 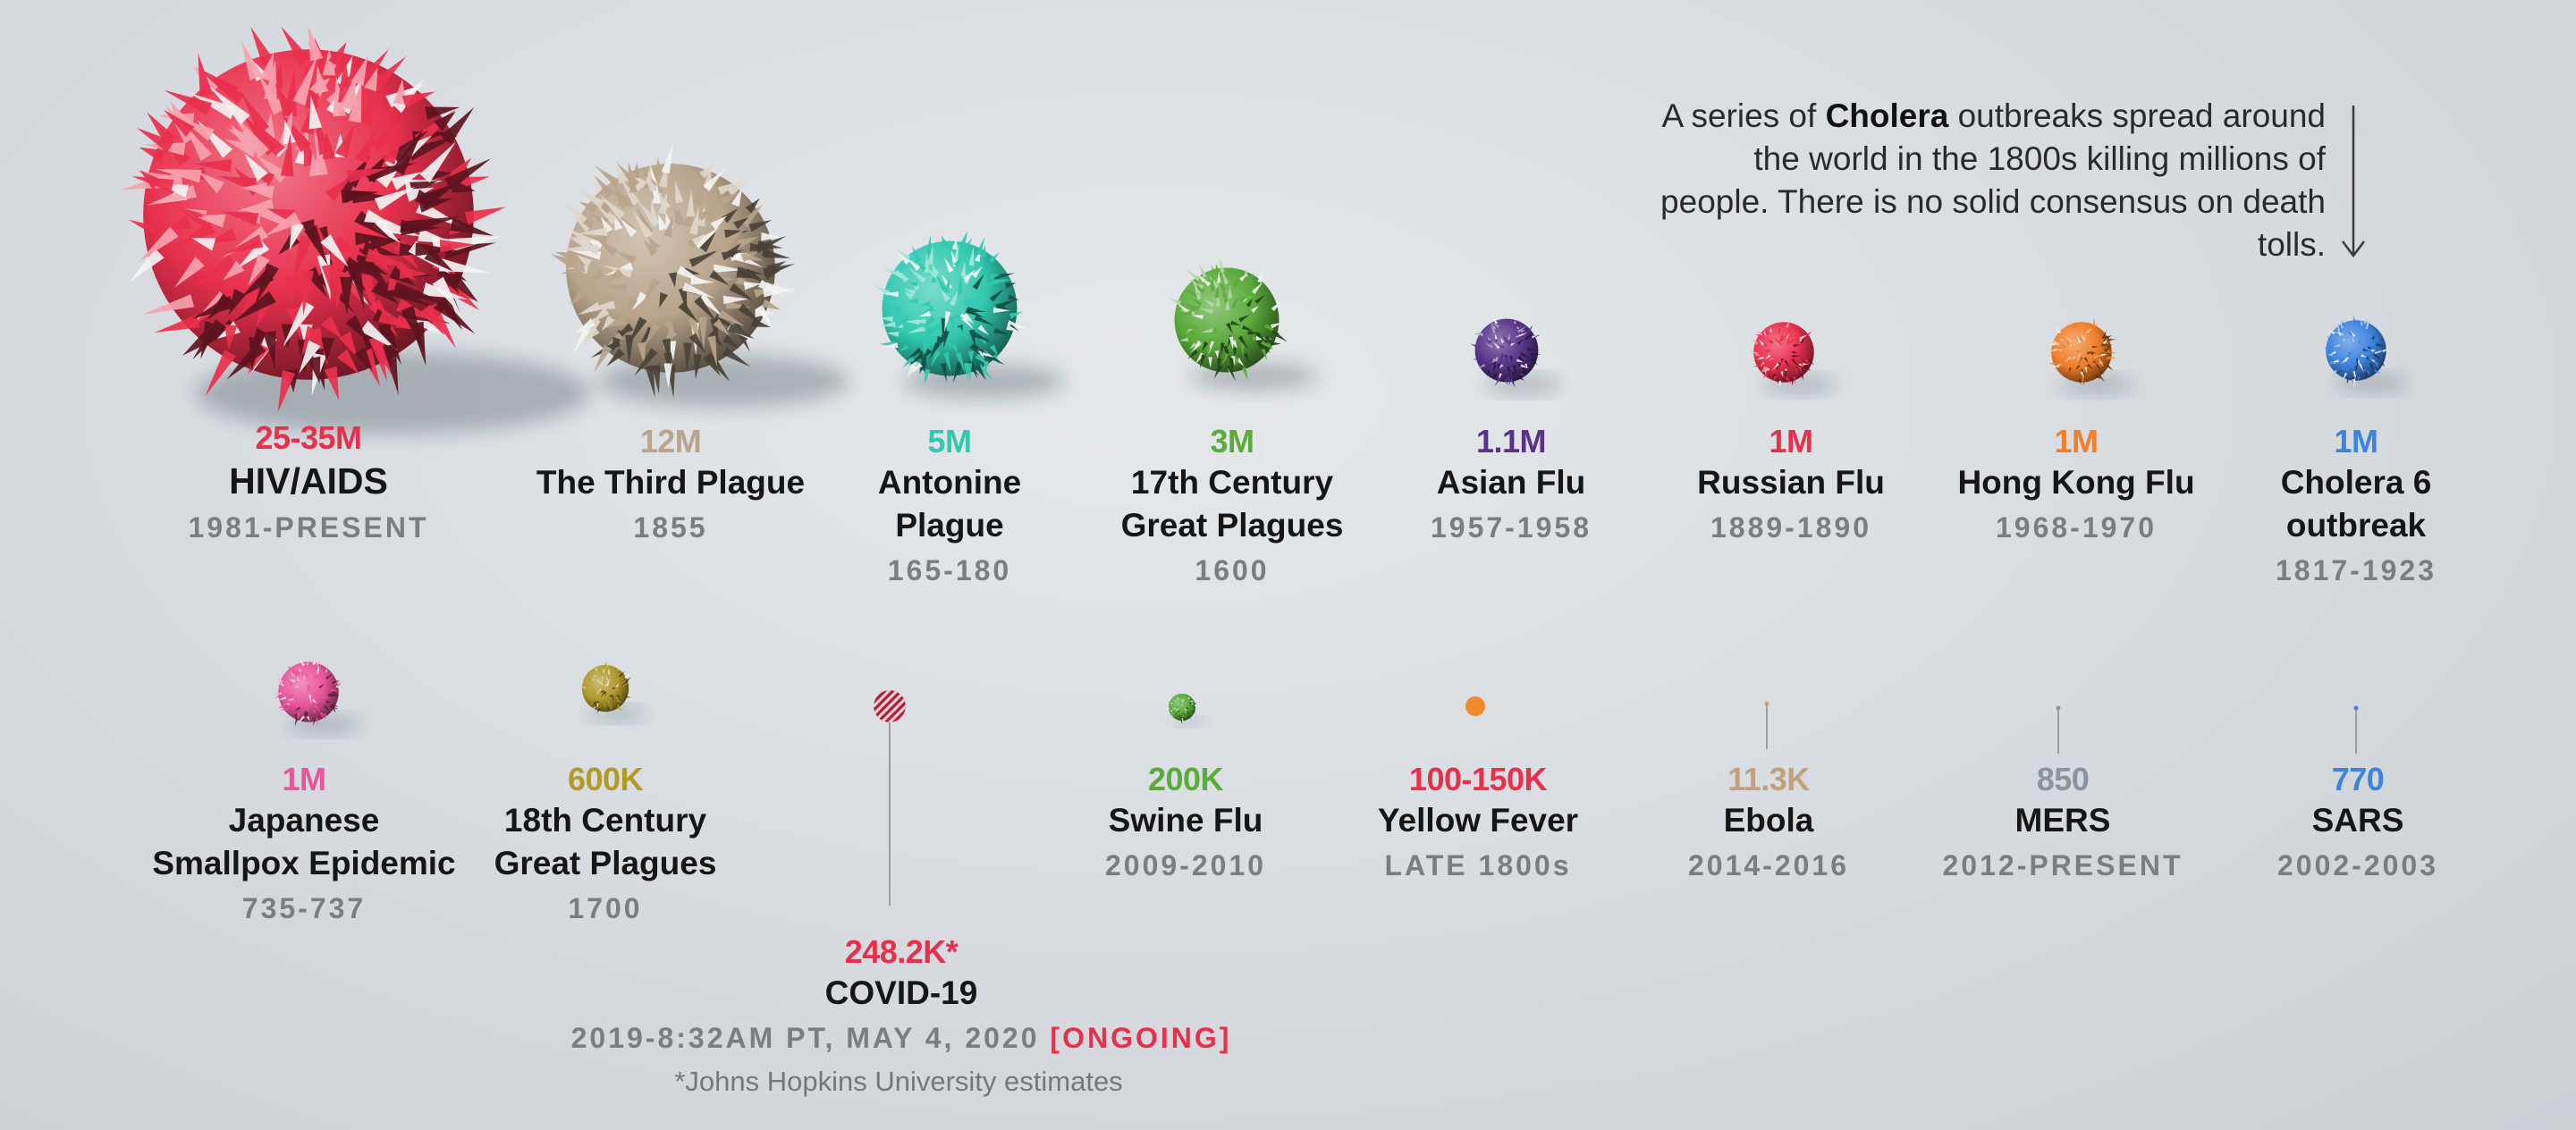 I want to click on item-label-11: 200K Swine Flu 2009-2010, so click(x=1185, y=823).